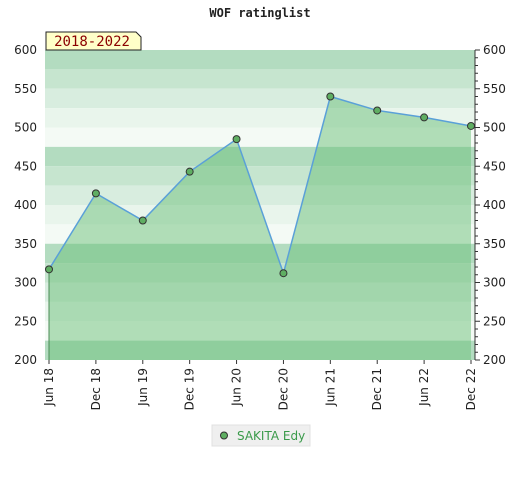  I want to click on y-tick-label-left: 250, so click(25, 321).